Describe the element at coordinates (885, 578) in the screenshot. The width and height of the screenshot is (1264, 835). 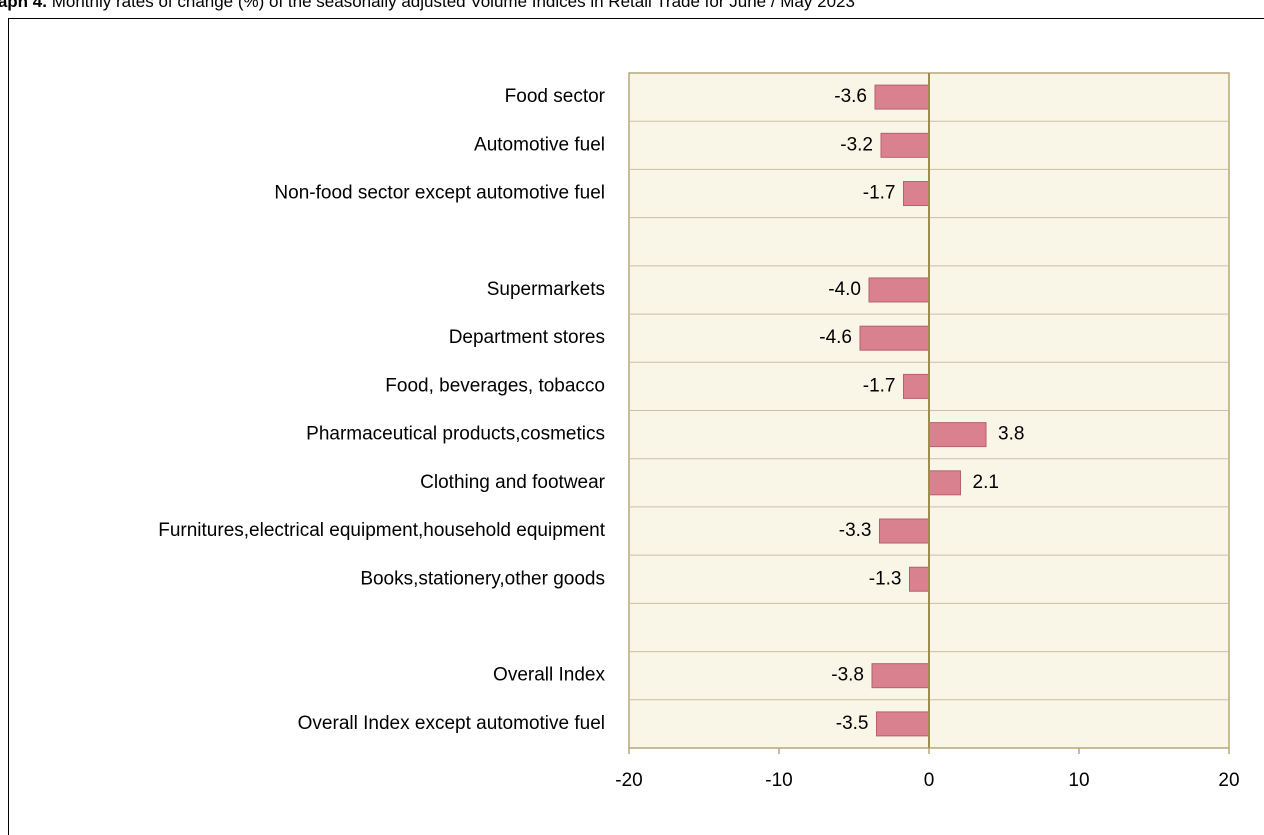
I see `value-label: -1.3` at that location.